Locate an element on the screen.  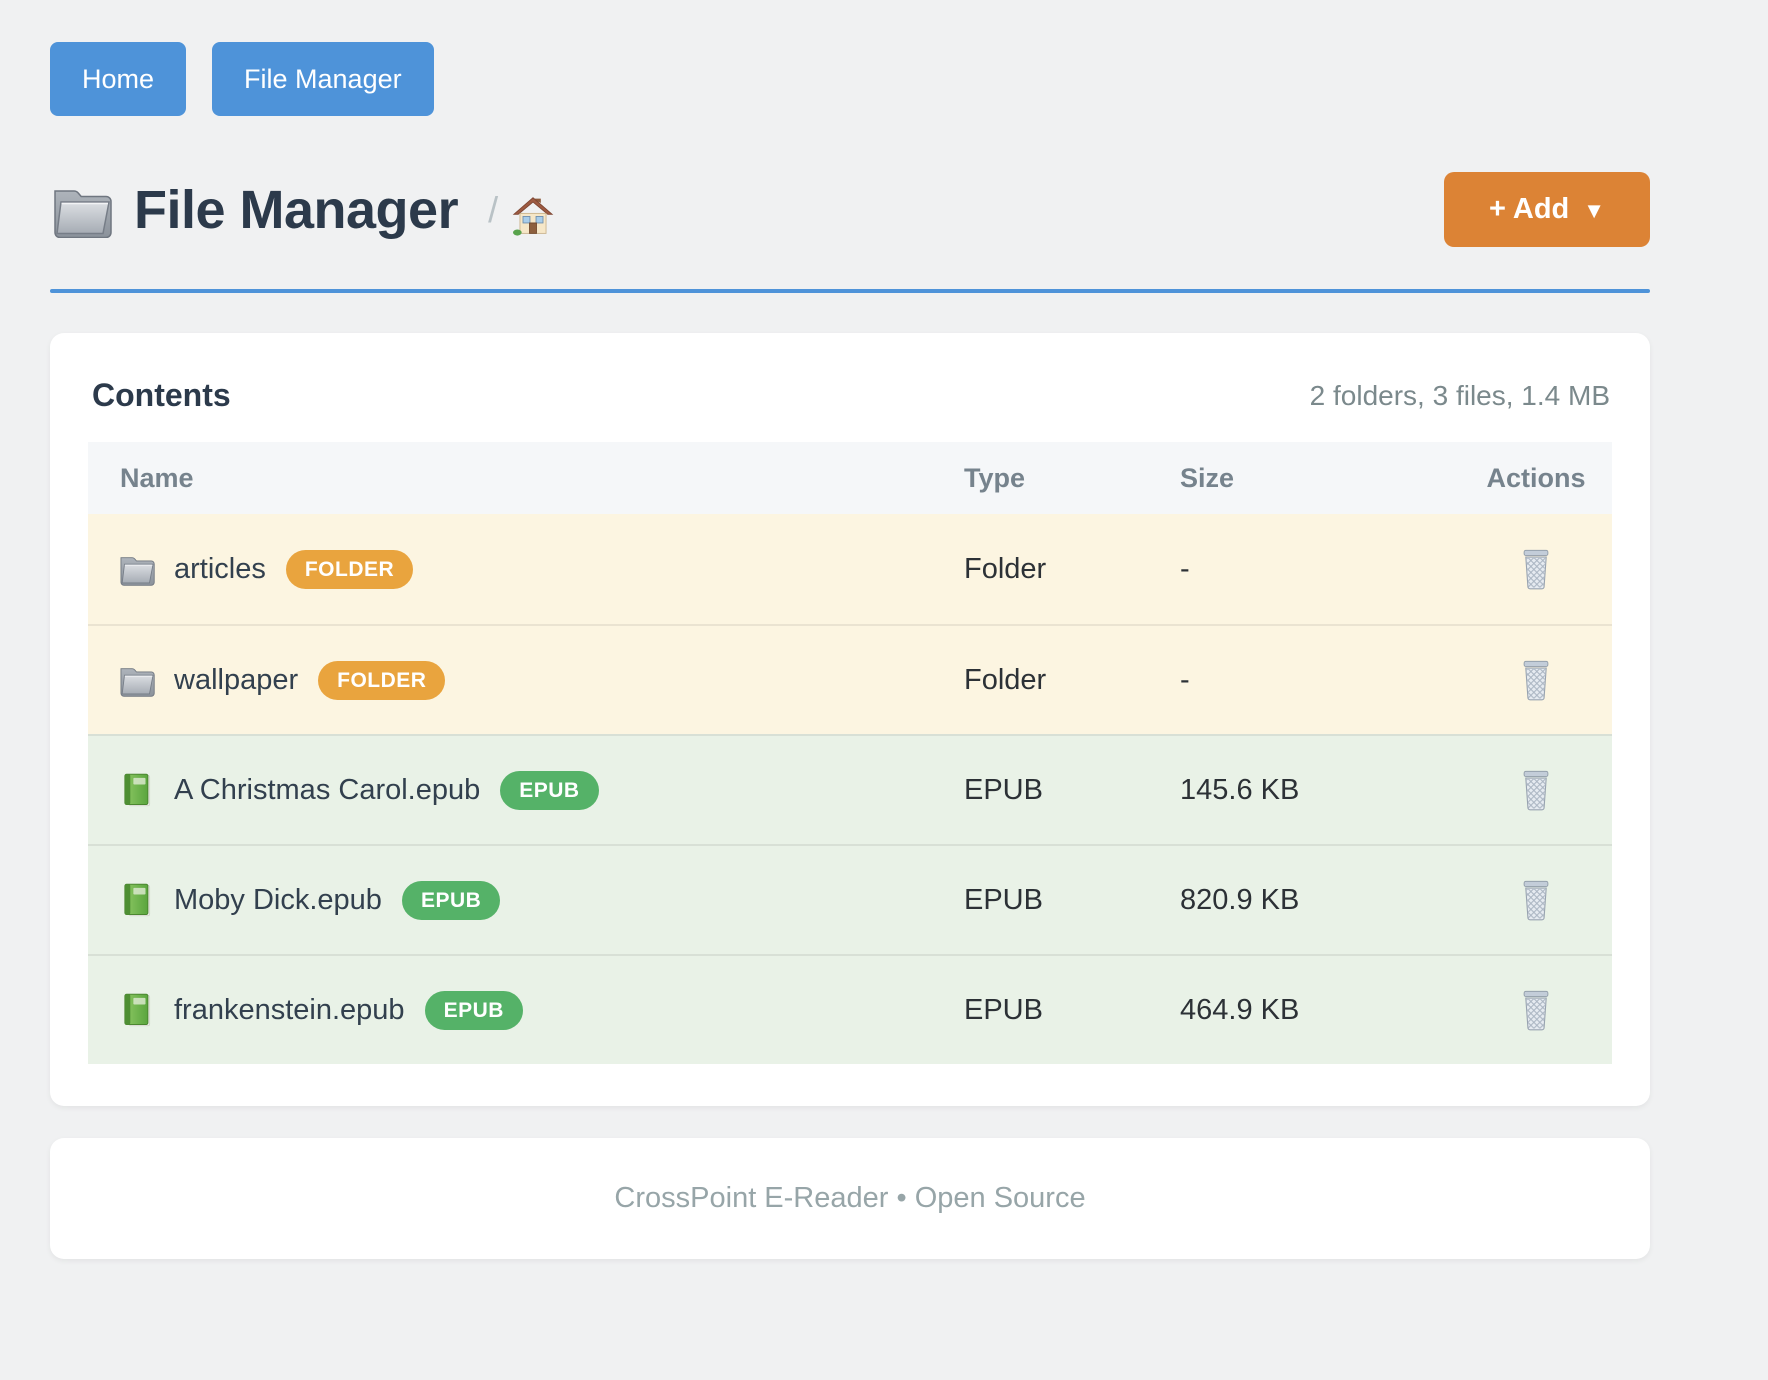
file-name-link: articles is located at coordinates (220, 568).